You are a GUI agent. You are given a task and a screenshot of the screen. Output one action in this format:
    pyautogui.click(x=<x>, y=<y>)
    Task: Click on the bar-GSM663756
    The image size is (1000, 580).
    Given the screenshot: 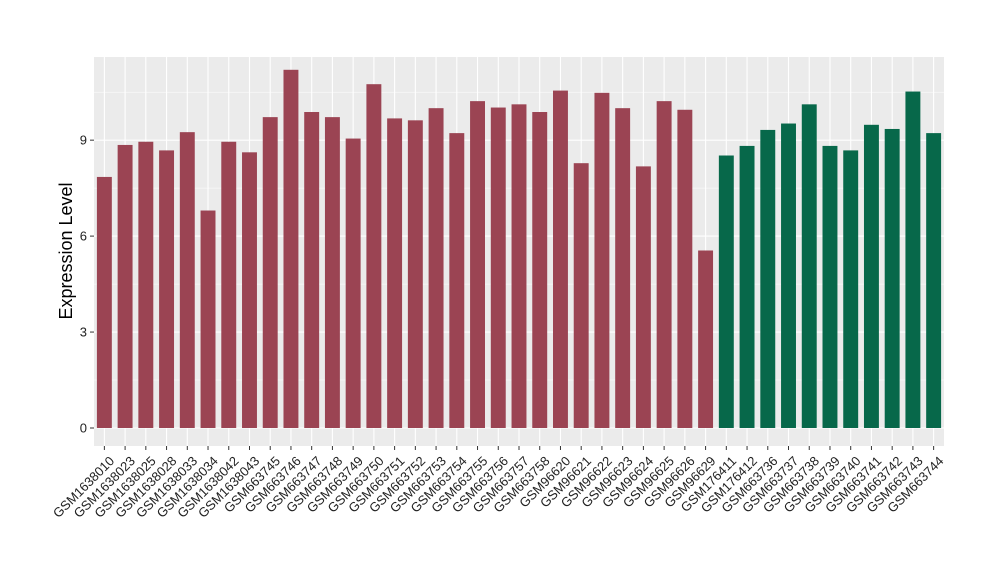 What is the action you would take?
    pyautogui.click(x=498, y=267)
    